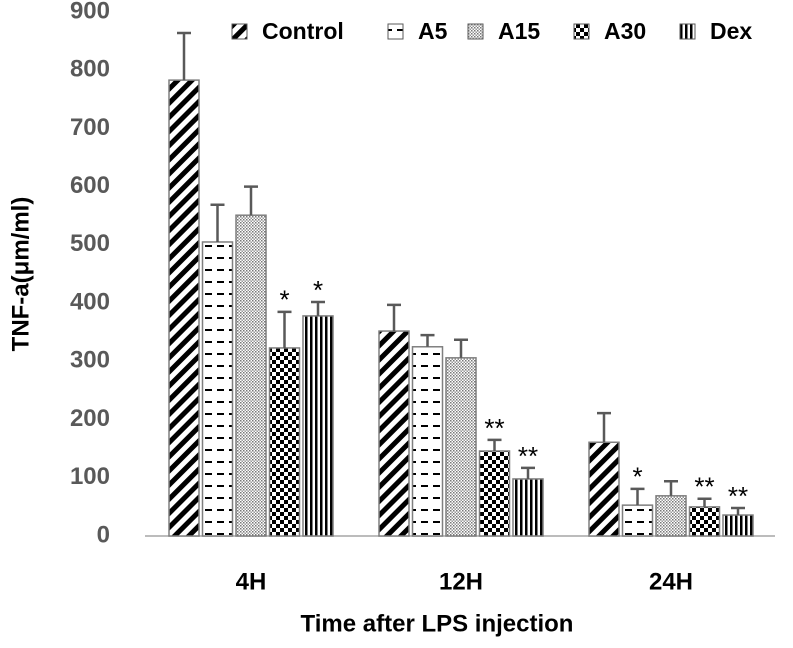  What do you see at coordinates (519, 31) in the screenshot?
I see `legend-label: A15` at bounding box center [519, 31].